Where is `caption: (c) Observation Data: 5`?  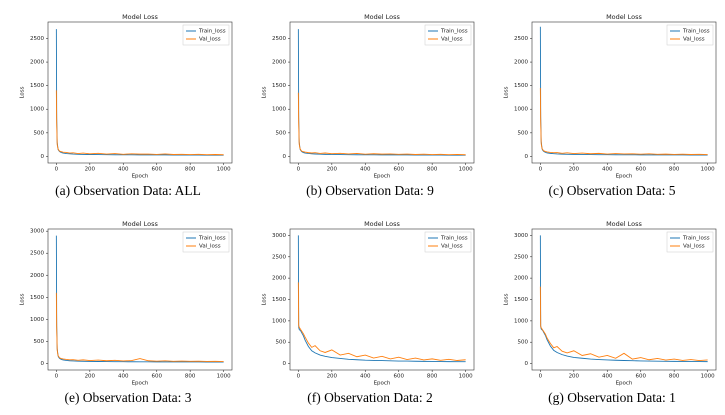
caption: (c) Observation Data: 5 is located at coordinates (611, 190).